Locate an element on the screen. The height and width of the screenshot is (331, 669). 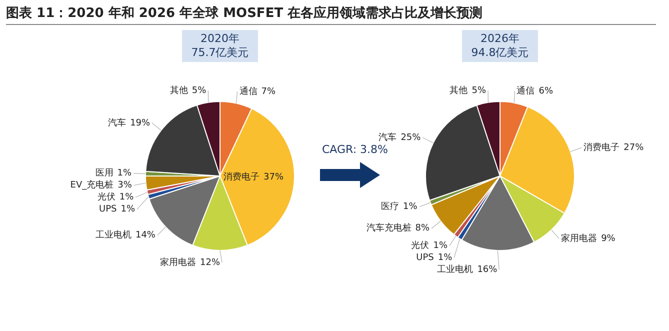
data-label: 16% is located at coordinates (487, 270).